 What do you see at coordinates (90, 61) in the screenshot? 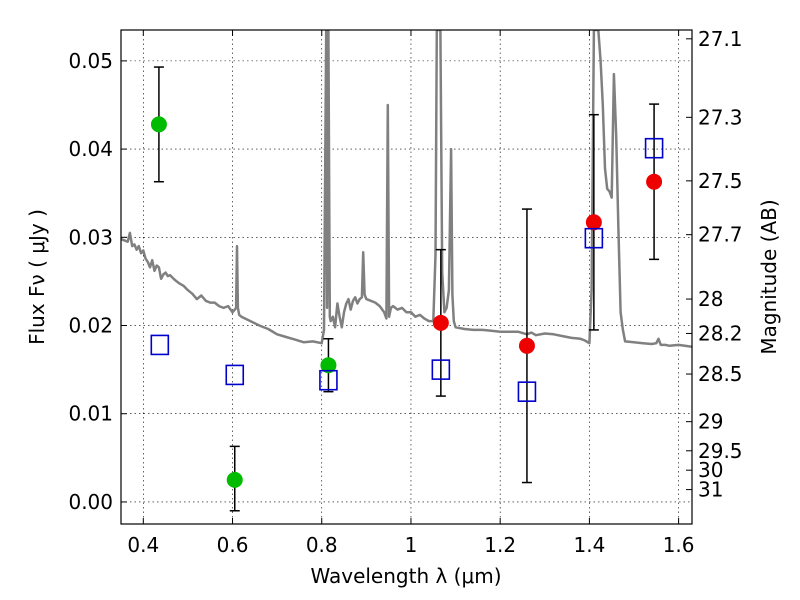
I see `y-tick-label: 0.05` at bounding box center [90, 61].